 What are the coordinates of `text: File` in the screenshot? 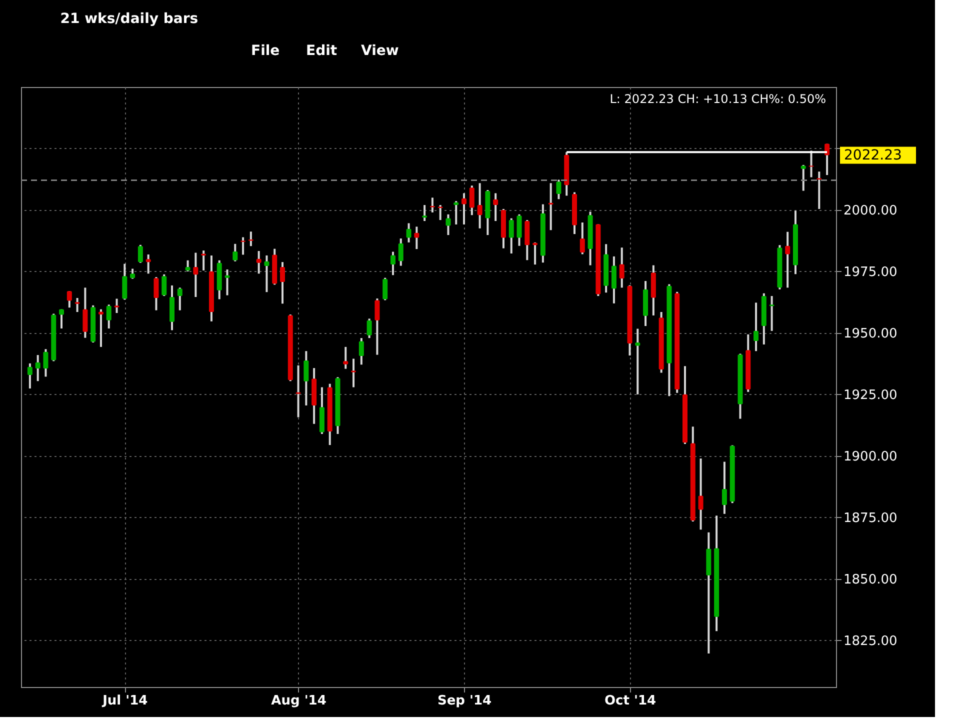 It's located at (265, 51).